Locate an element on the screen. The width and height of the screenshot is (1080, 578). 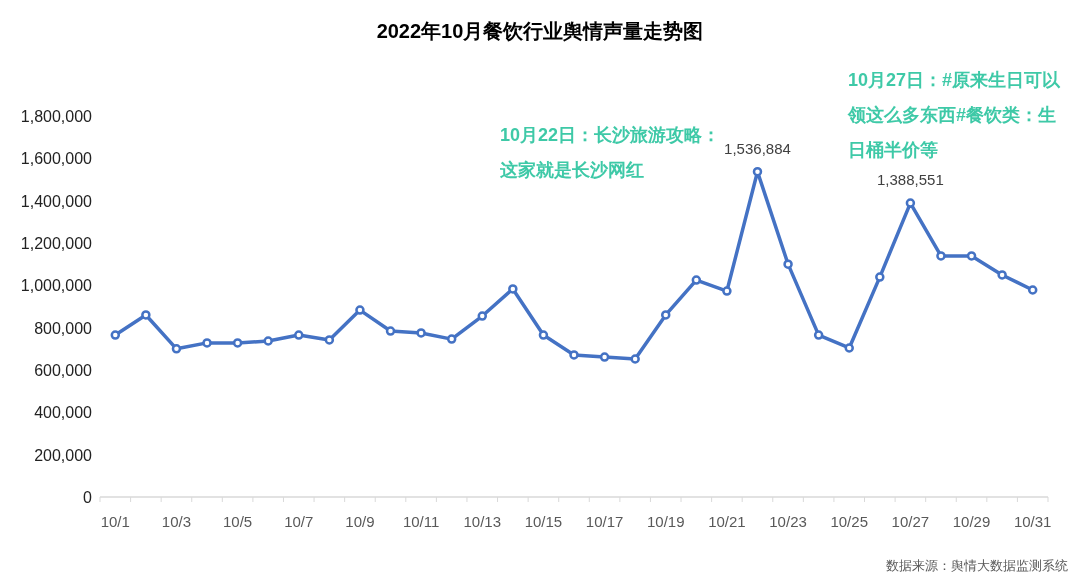
y-tick-label: 600,000 is located at coordinates (63, 370).